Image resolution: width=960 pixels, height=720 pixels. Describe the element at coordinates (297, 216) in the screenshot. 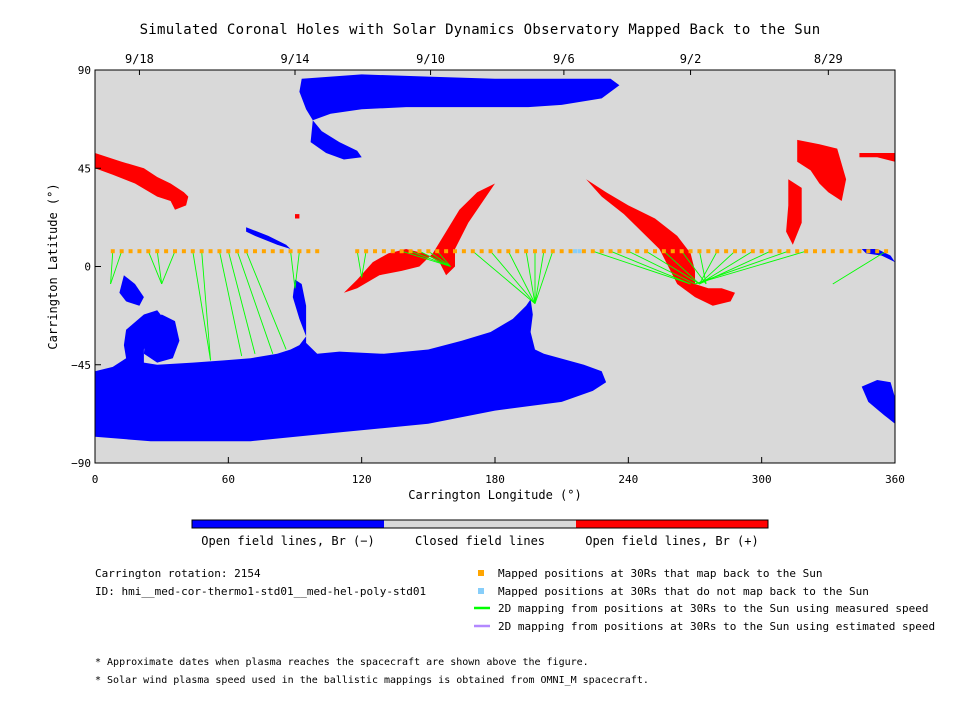

I see `positive-hole-small` at that location.